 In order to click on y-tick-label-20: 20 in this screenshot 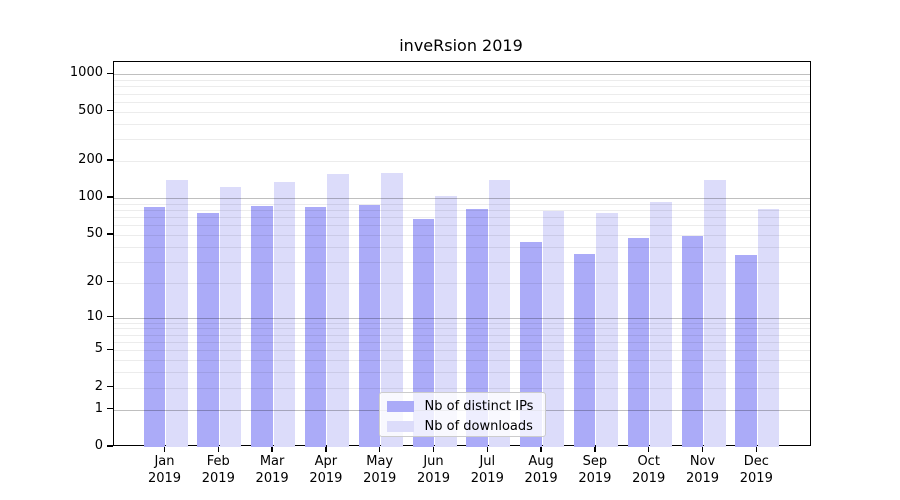, I will do `click(94, 281)`.